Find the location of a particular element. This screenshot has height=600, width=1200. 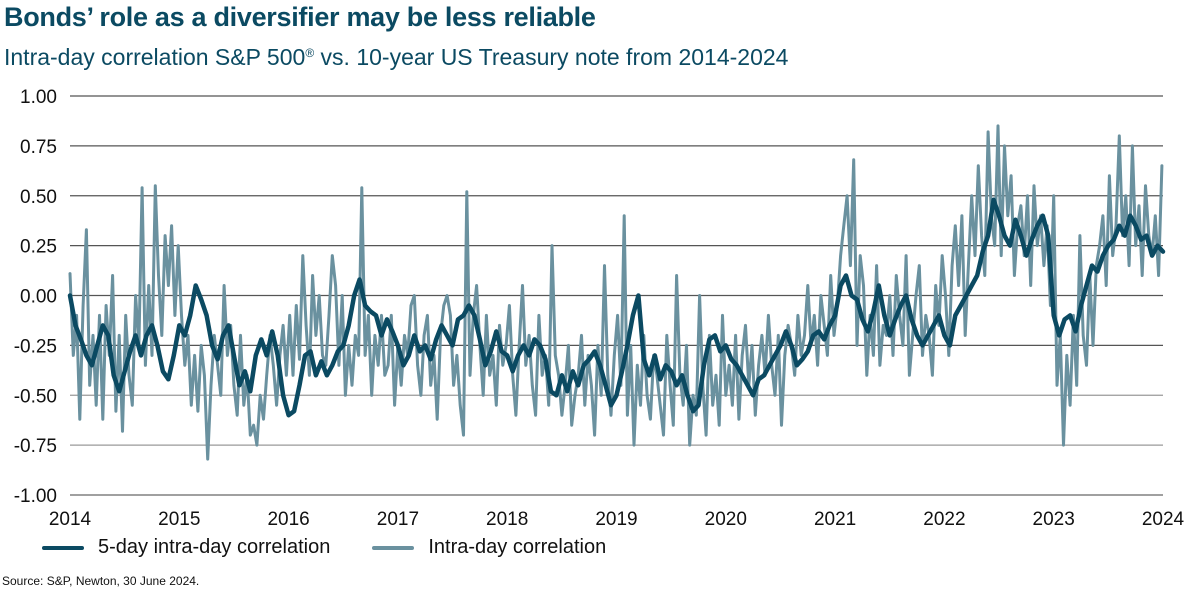

y-tick-label: -1.00 is located at coordinates (35, 496).